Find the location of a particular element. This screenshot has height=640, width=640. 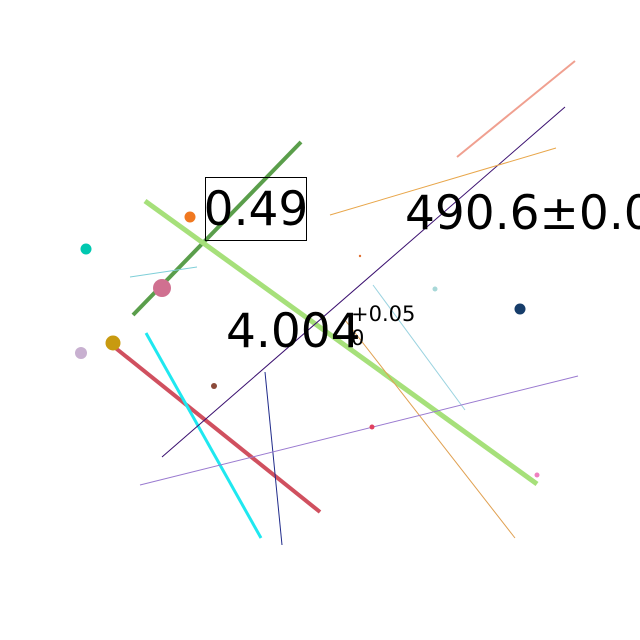

dot-red is located at coordinates (372, 427).